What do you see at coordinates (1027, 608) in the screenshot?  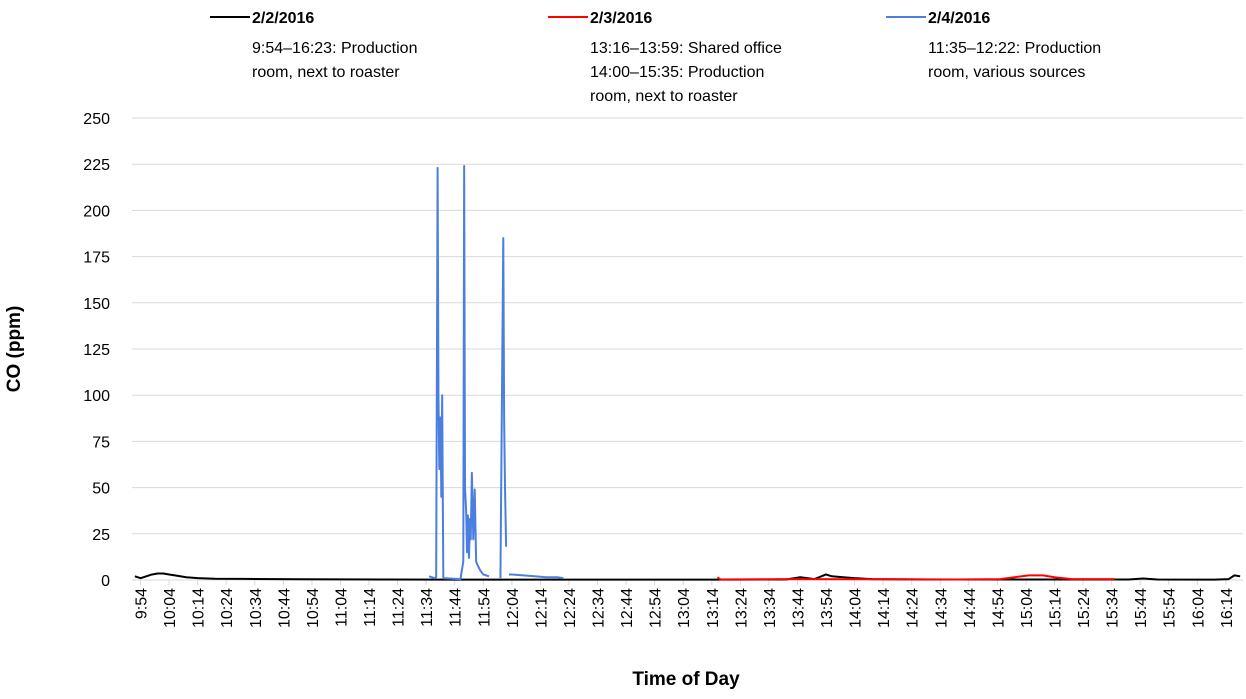 I see `x-tick-label: 15:04` at bounding box center [1027, 608].